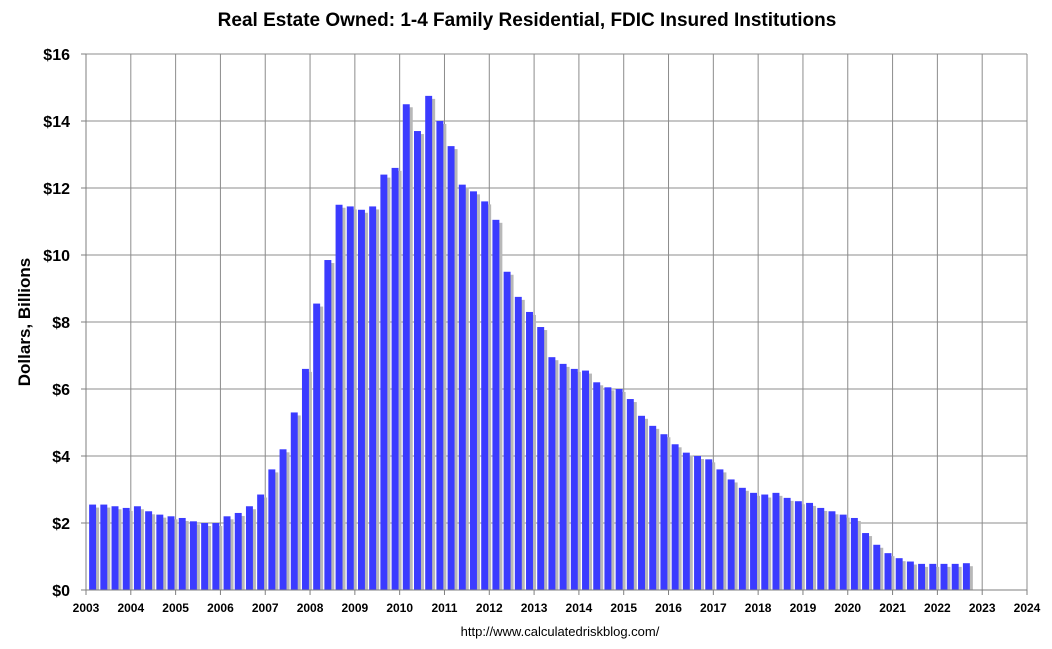  Describe the element at coordinates (355, 608) in the screenshot. I see `x-tick-label: 2009` at that location.